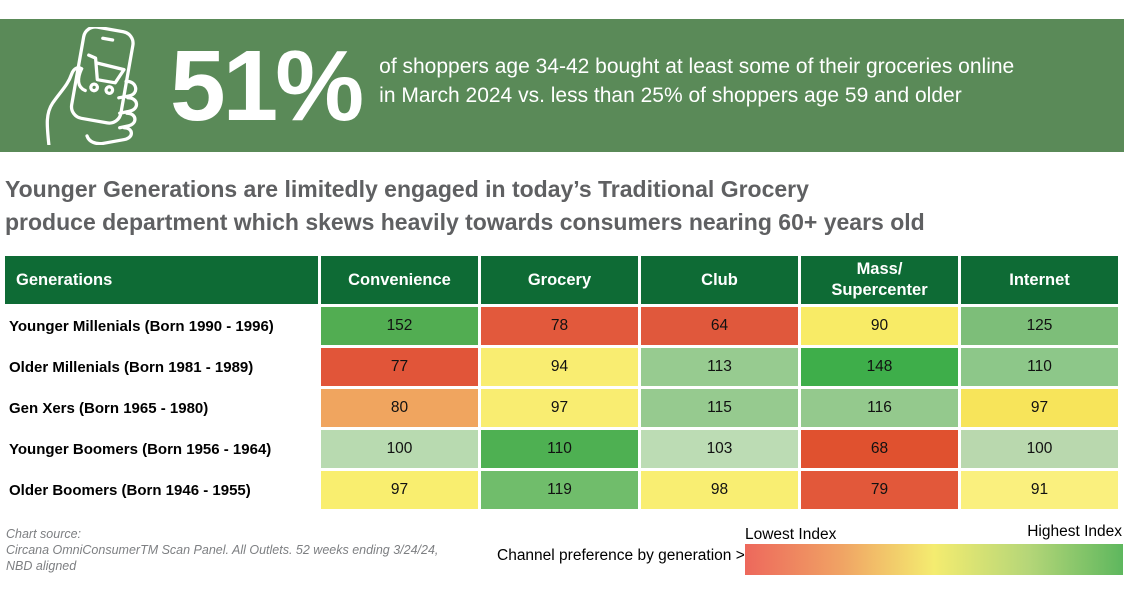  I want to click on heatmap-cell: 91, so click(1039, 490).